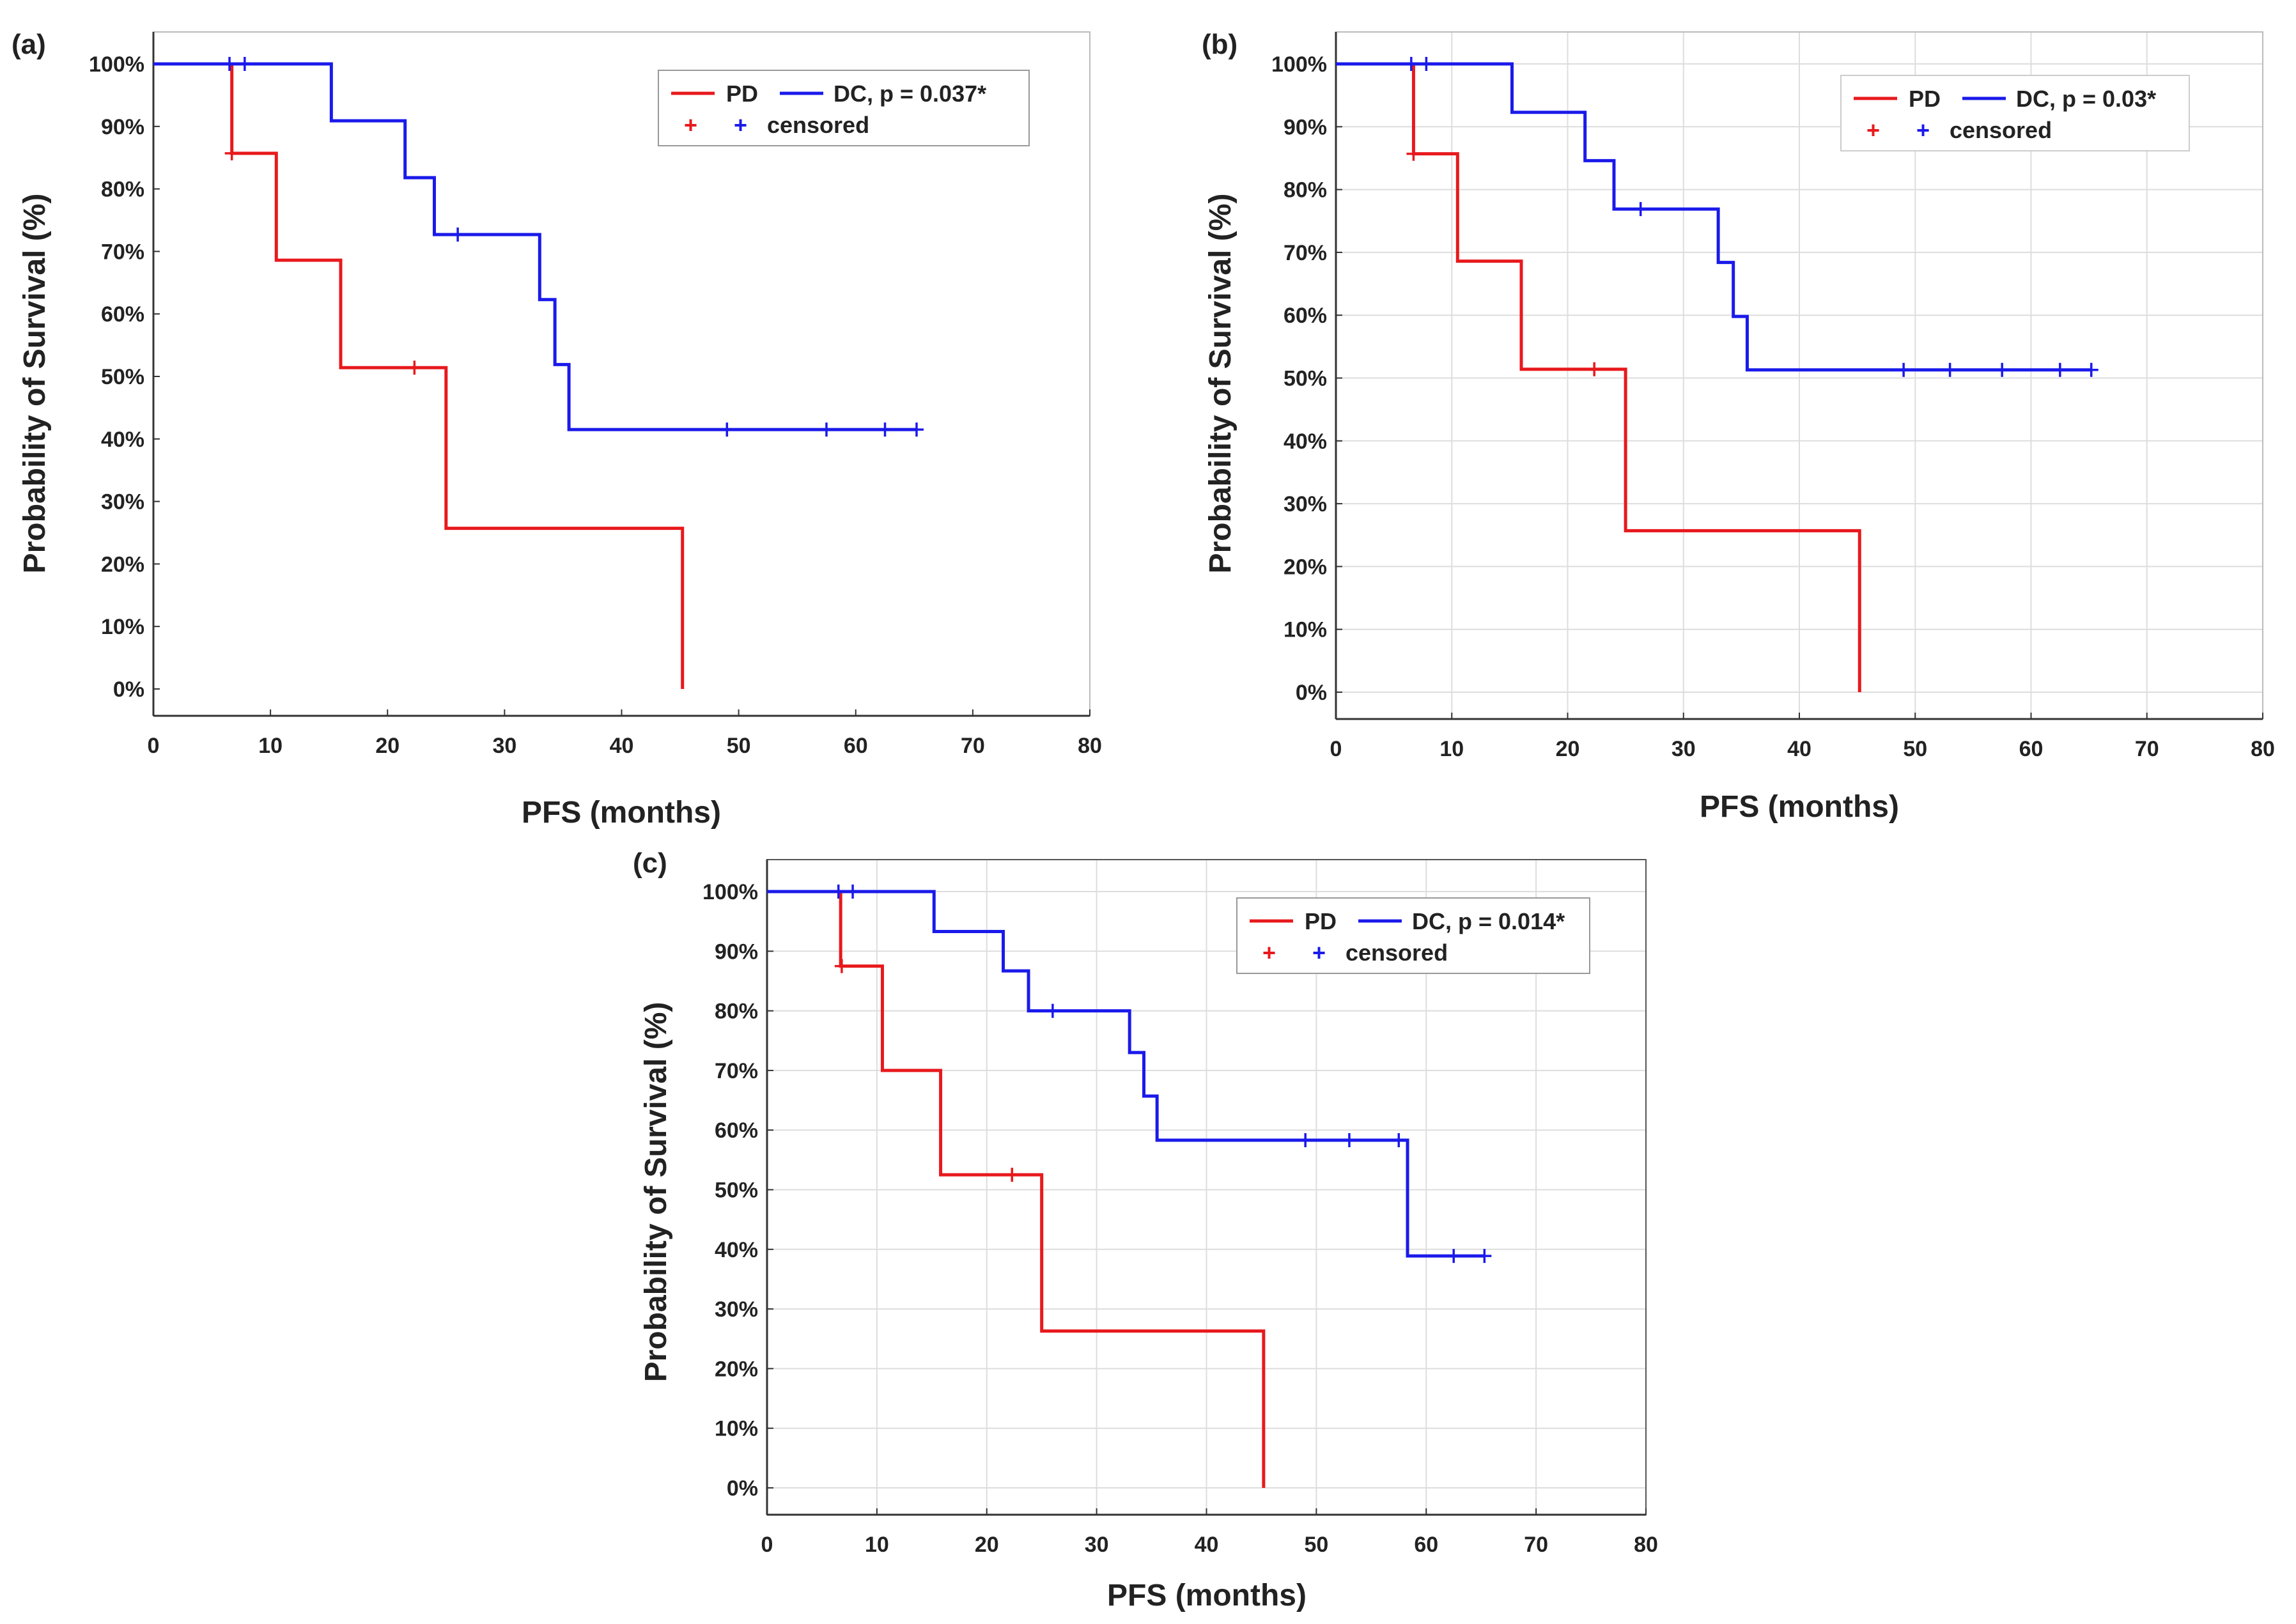  I want to click on panel-b-series-dc, so click(1717, 217).